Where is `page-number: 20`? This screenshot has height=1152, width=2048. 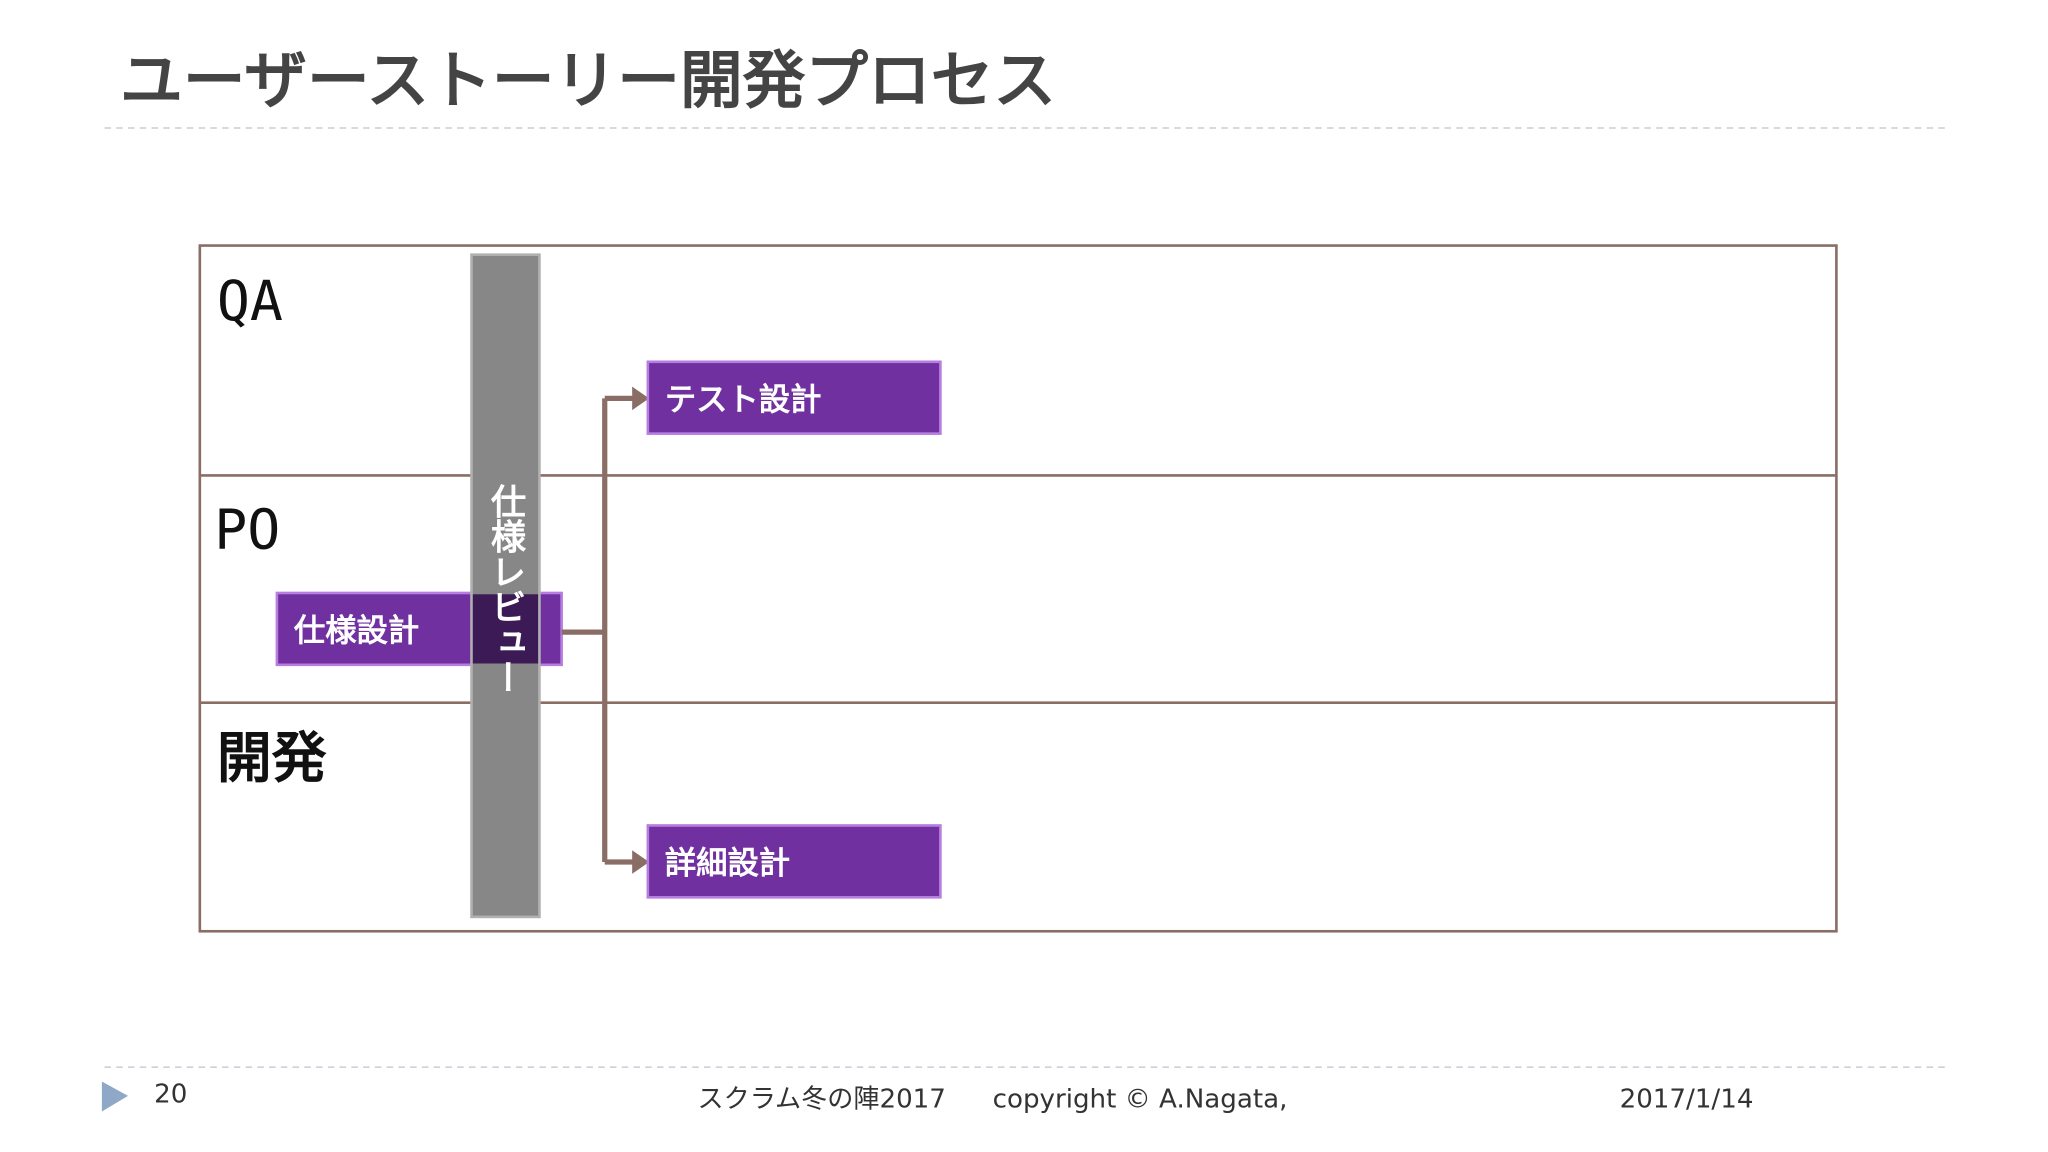 page-number: 20 is located at coordinates (170, 1094).